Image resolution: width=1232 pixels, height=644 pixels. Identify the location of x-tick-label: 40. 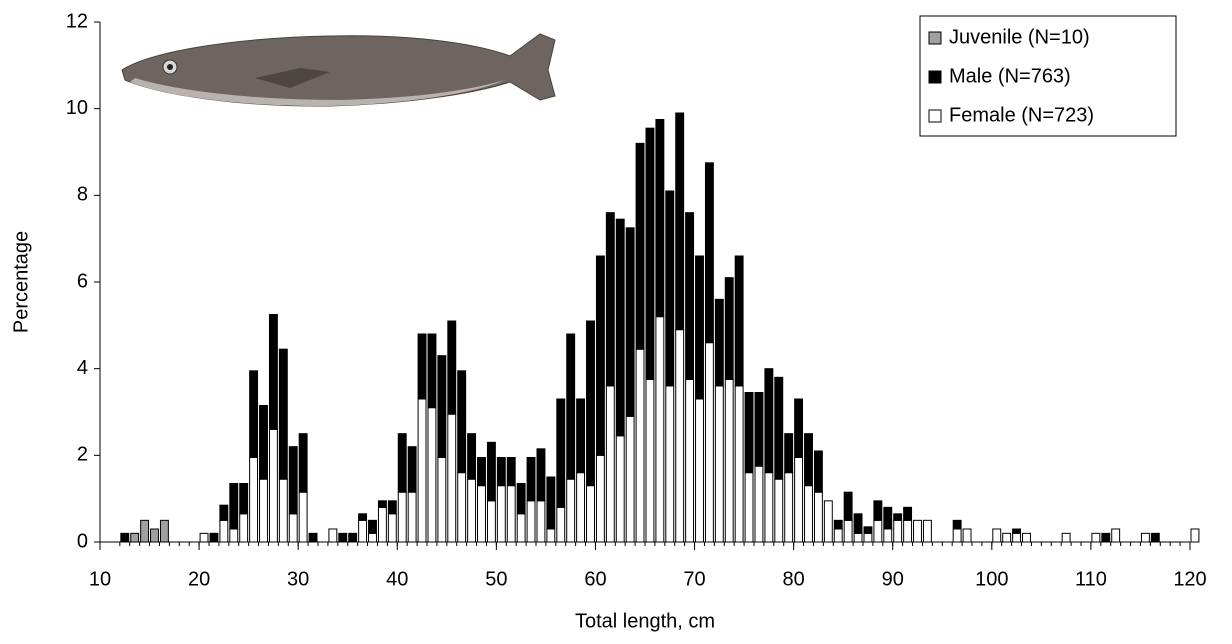
(397, 579).